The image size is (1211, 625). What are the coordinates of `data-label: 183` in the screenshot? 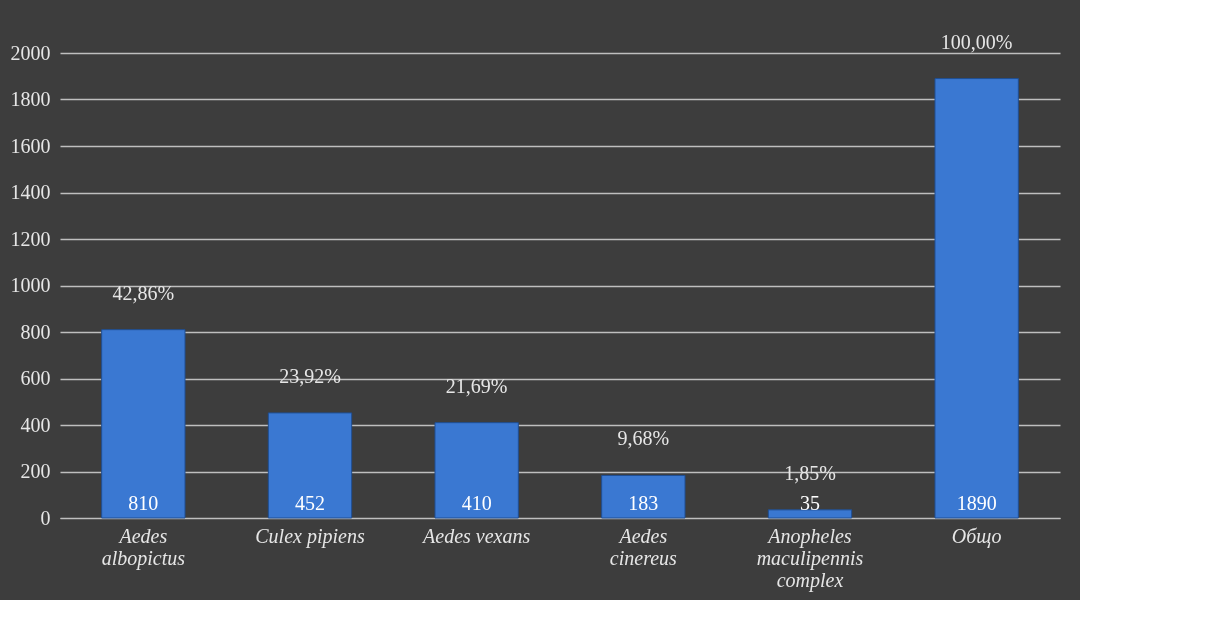 It's located at (643, 503).